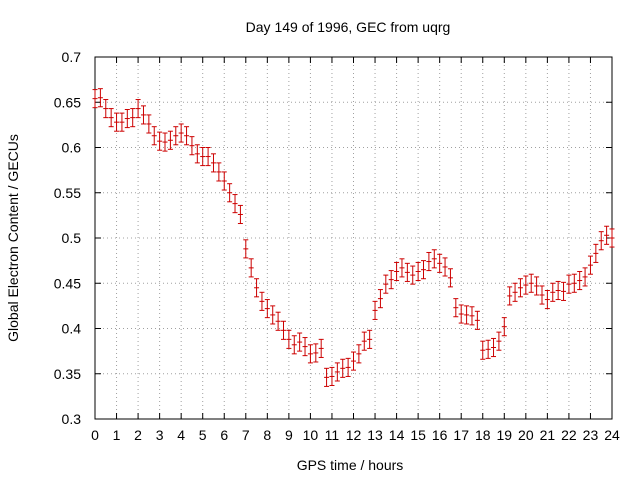 Image resolution: width=640 pixels, height=480 pixels. Describe the element at coordinates (483, 435) in the screenshot. I see `x-tick-label: 18` at that location.